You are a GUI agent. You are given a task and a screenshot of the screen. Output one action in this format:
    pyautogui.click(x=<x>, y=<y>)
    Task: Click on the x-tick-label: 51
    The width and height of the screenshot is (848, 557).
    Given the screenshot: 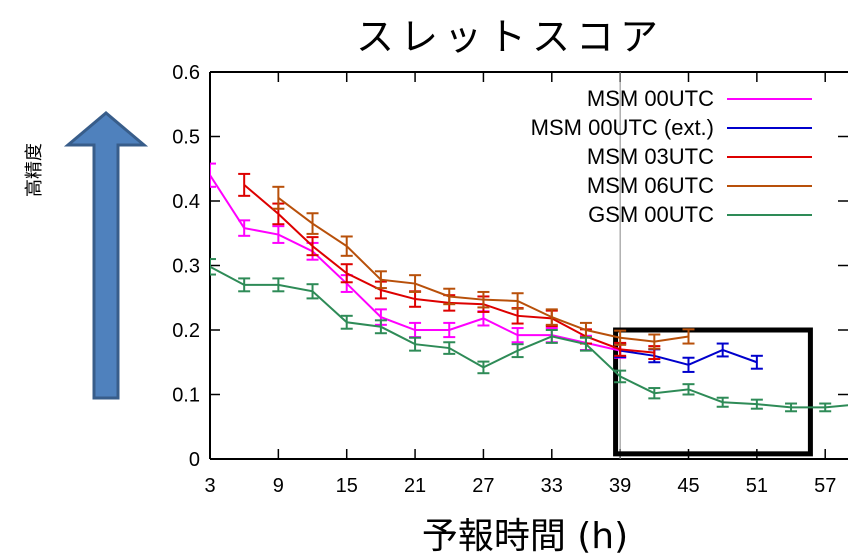 What is the action you would take?
    pyautogui.click(x=757, y=486)
    